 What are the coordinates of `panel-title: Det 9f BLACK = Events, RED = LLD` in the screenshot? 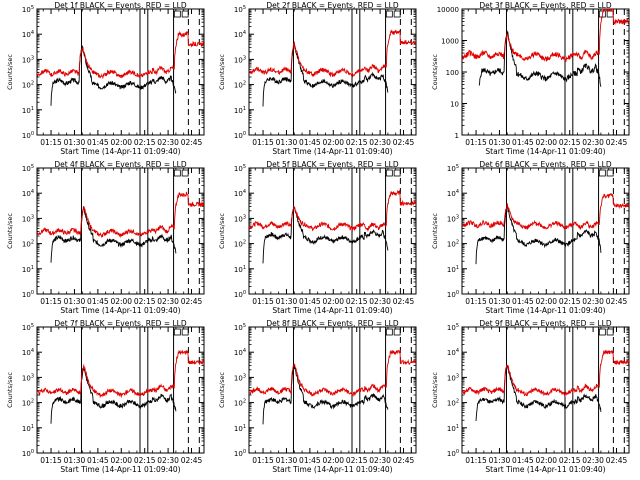 It's located at (545, 323).